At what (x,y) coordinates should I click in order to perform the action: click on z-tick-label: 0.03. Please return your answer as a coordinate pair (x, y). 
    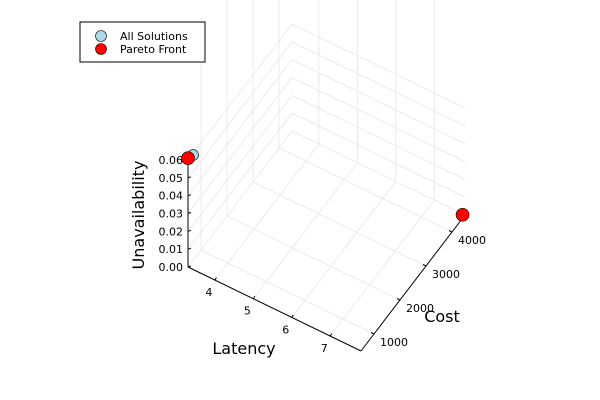
    Looking at the image, I should click on (171, 214).